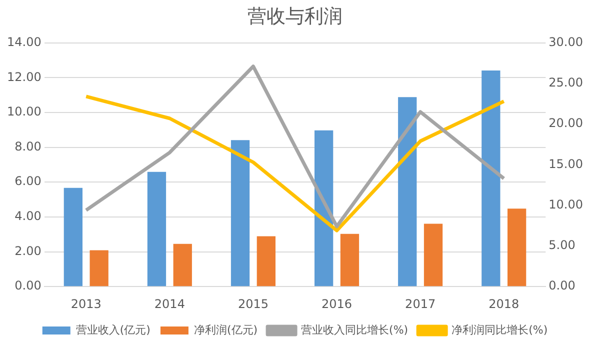  I want to click on chart-title: 营收与利润, so click(295, 16).